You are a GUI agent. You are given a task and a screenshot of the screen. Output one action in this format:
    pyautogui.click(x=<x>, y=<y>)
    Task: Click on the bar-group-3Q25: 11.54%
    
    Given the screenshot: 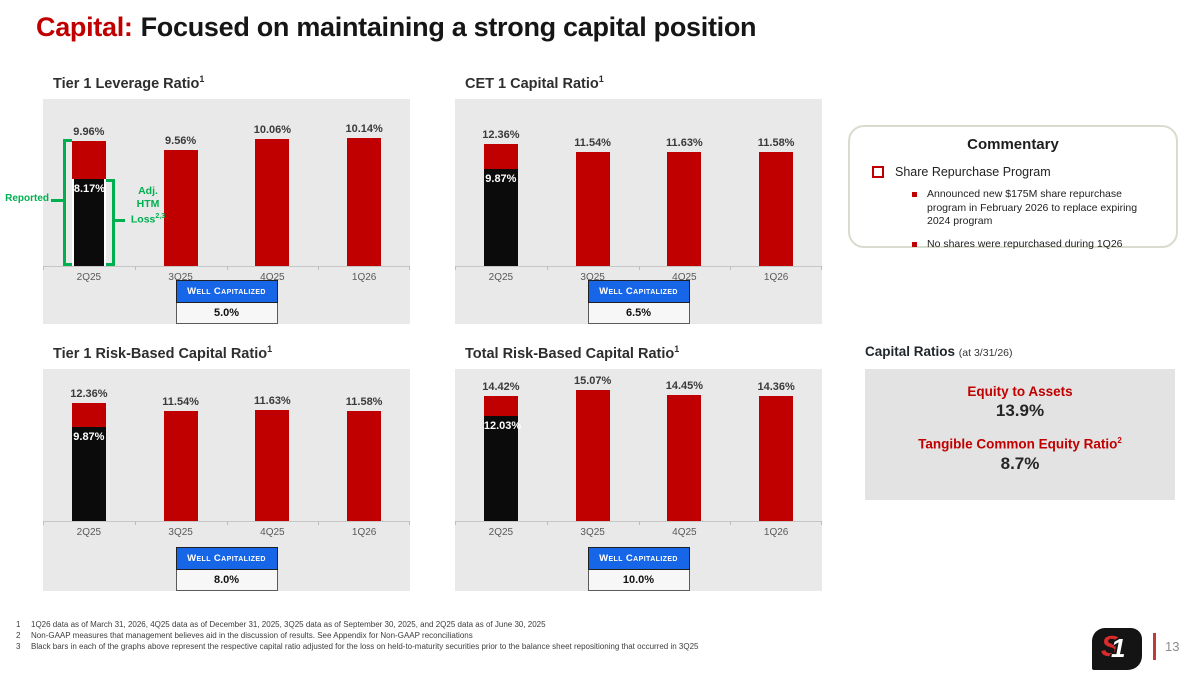 What is the action you would take?
    pyautogui.click(x=593, y=182)
    